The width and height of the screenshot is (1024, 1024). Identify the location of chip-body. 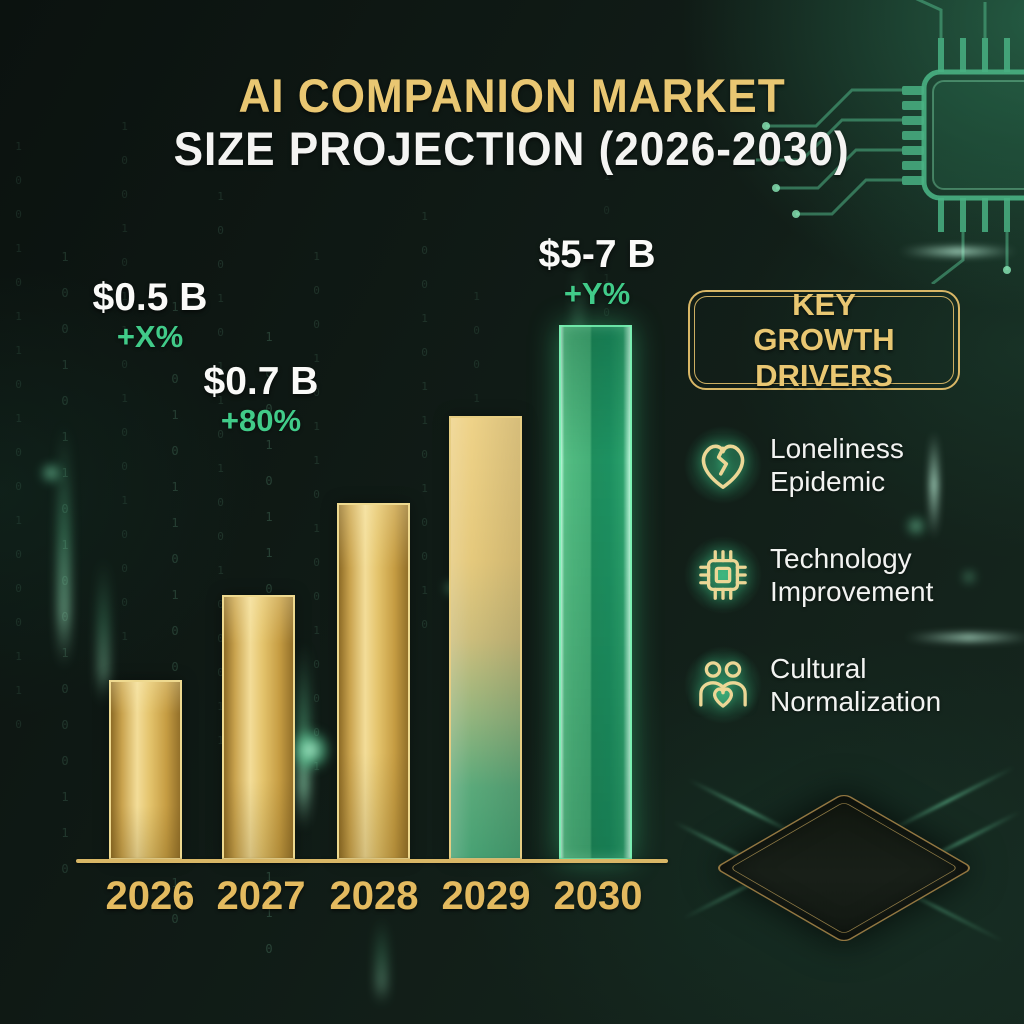
(844, 868).